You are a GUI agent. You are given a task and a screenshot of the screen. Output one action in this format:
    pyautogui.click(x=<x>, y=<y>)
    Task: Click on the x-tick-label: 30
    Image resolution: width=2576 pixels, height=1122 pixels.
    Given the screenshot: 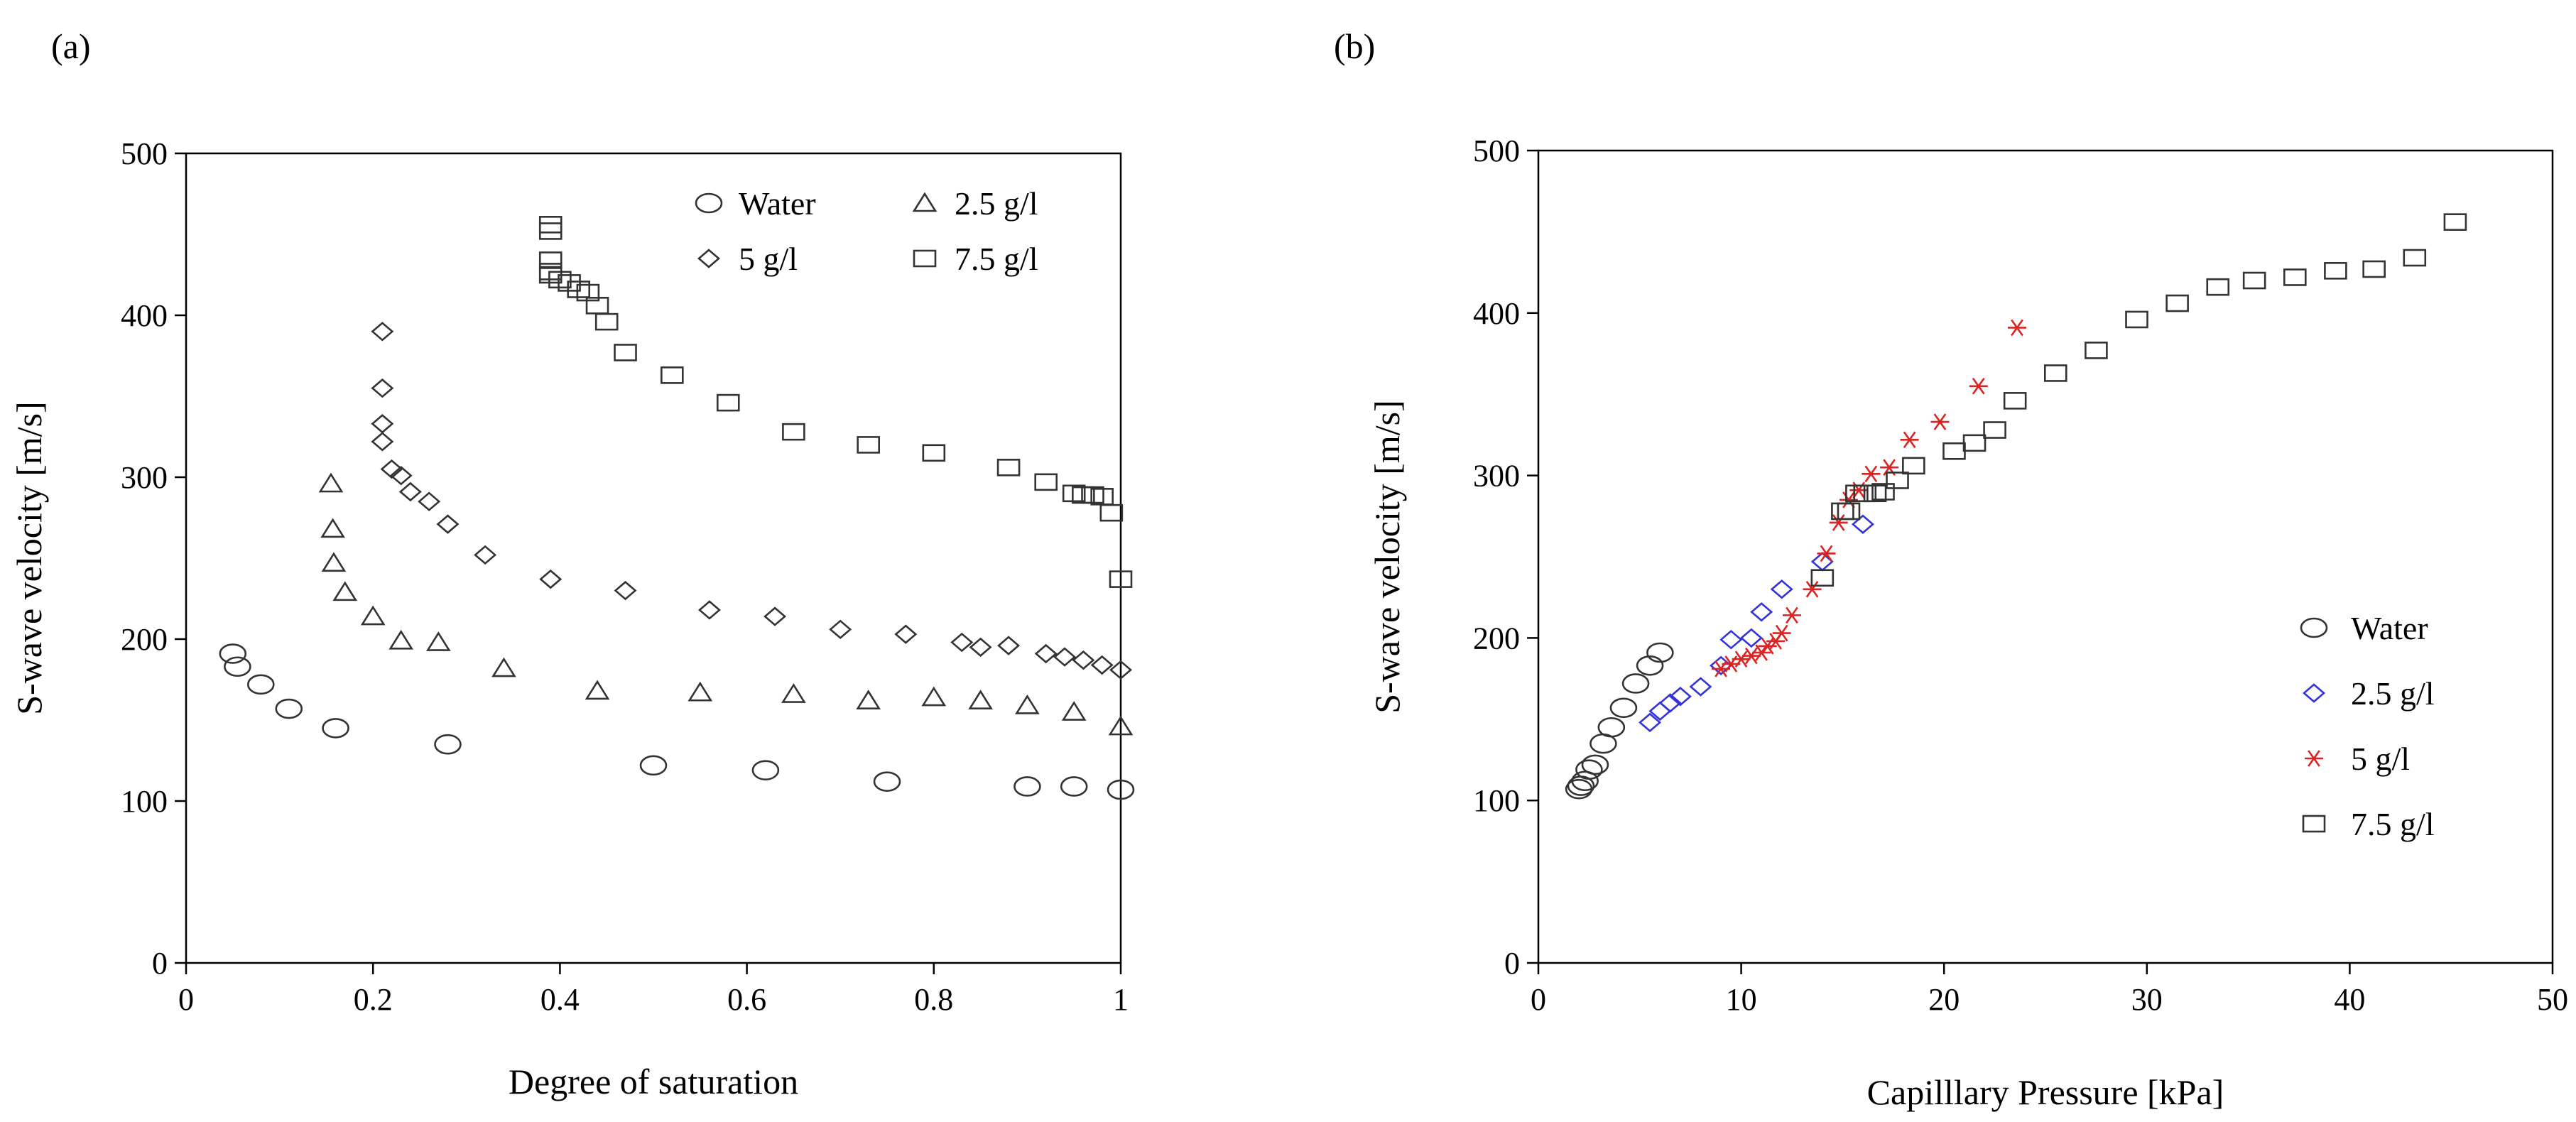 What is the action you would take?
    pyautogui.click(x=2147, y=999)
    